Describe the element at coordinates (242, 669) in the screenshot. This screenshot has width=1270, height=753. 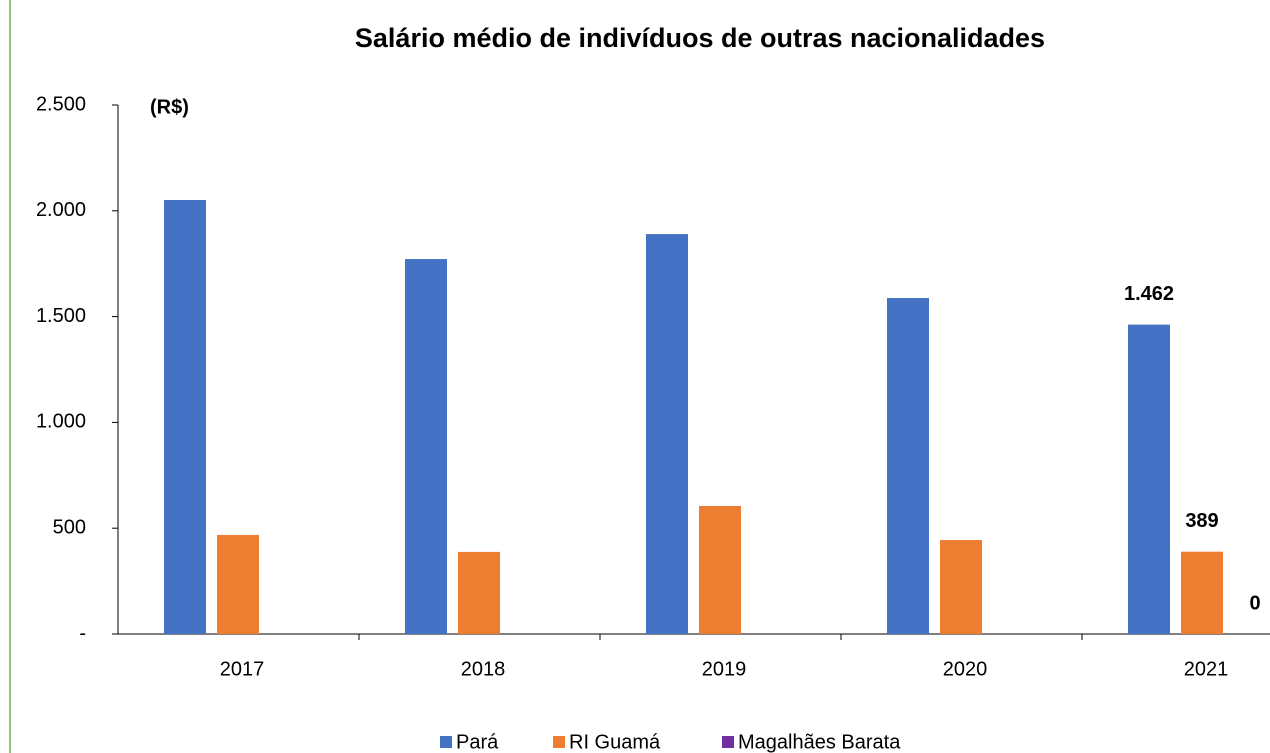
I see `x-tick-label: 2017` at that location.